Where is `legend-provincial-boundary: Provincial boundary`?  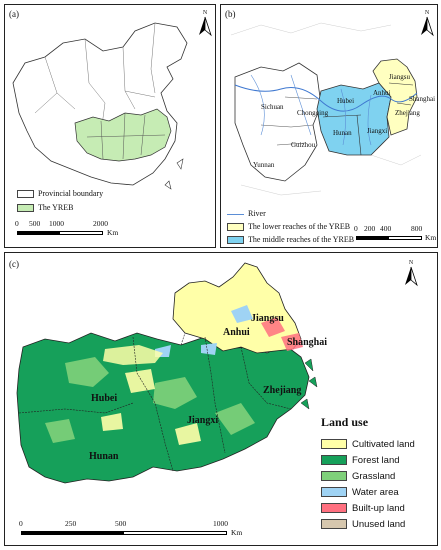
legend-provincial-boundary: Provincial boundary is located at coordinates (60, 194).